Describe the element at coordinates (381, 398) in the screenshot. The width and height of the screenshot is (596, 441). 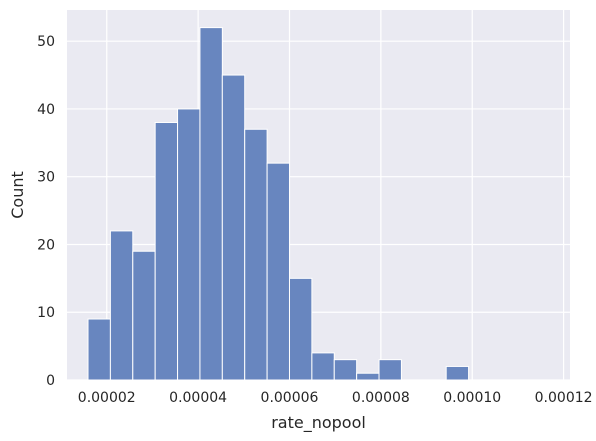
I see `x-tick-label: 0.00008` at that location.